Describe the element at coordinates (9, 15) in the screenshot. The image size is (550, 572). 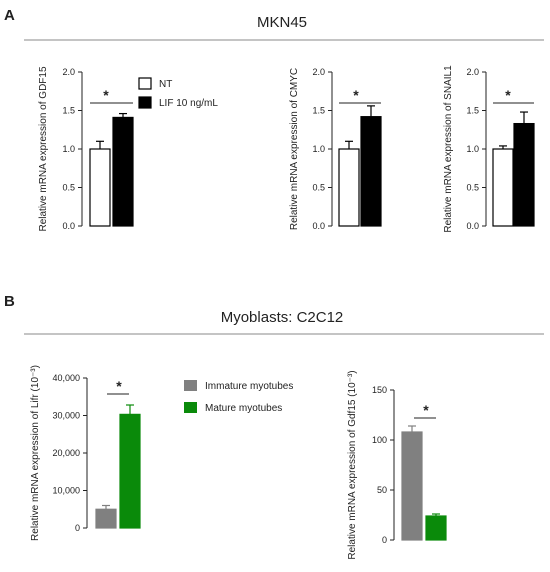
I see `panel-letter-a: A` at that location.